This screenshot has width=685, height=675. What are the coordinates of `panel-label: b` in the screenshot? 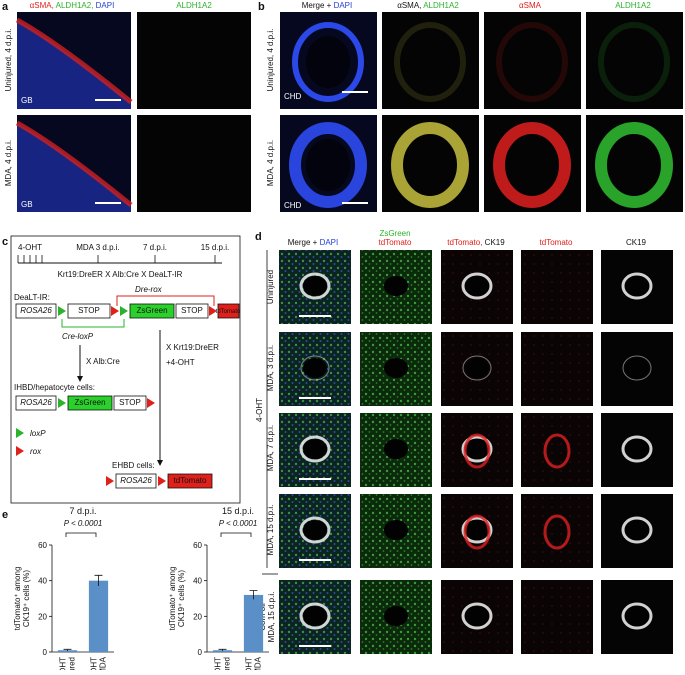 It's located at (261, 7).